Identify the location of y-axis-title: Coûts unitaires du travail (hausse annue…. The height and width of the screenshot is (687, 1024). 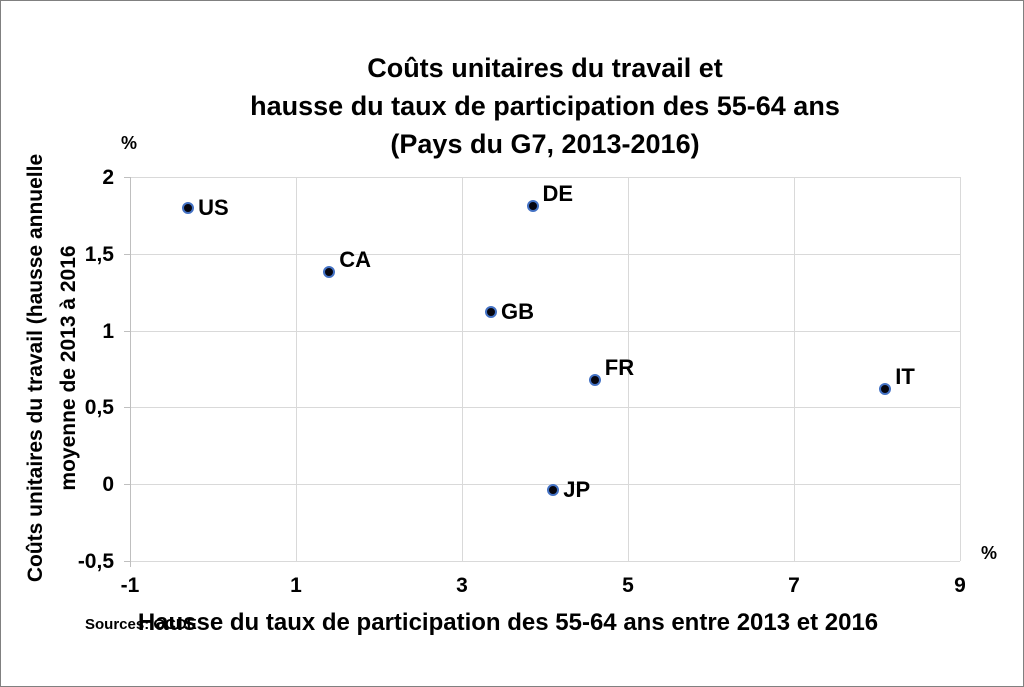
(52, 368).